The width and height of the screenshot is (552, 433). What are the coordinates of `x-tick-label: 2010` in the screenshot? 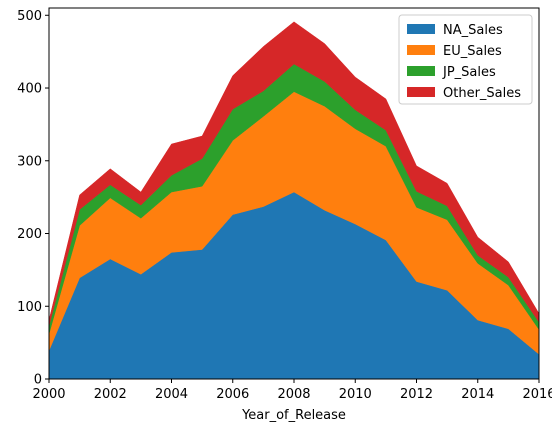 It's located at (355, 394).